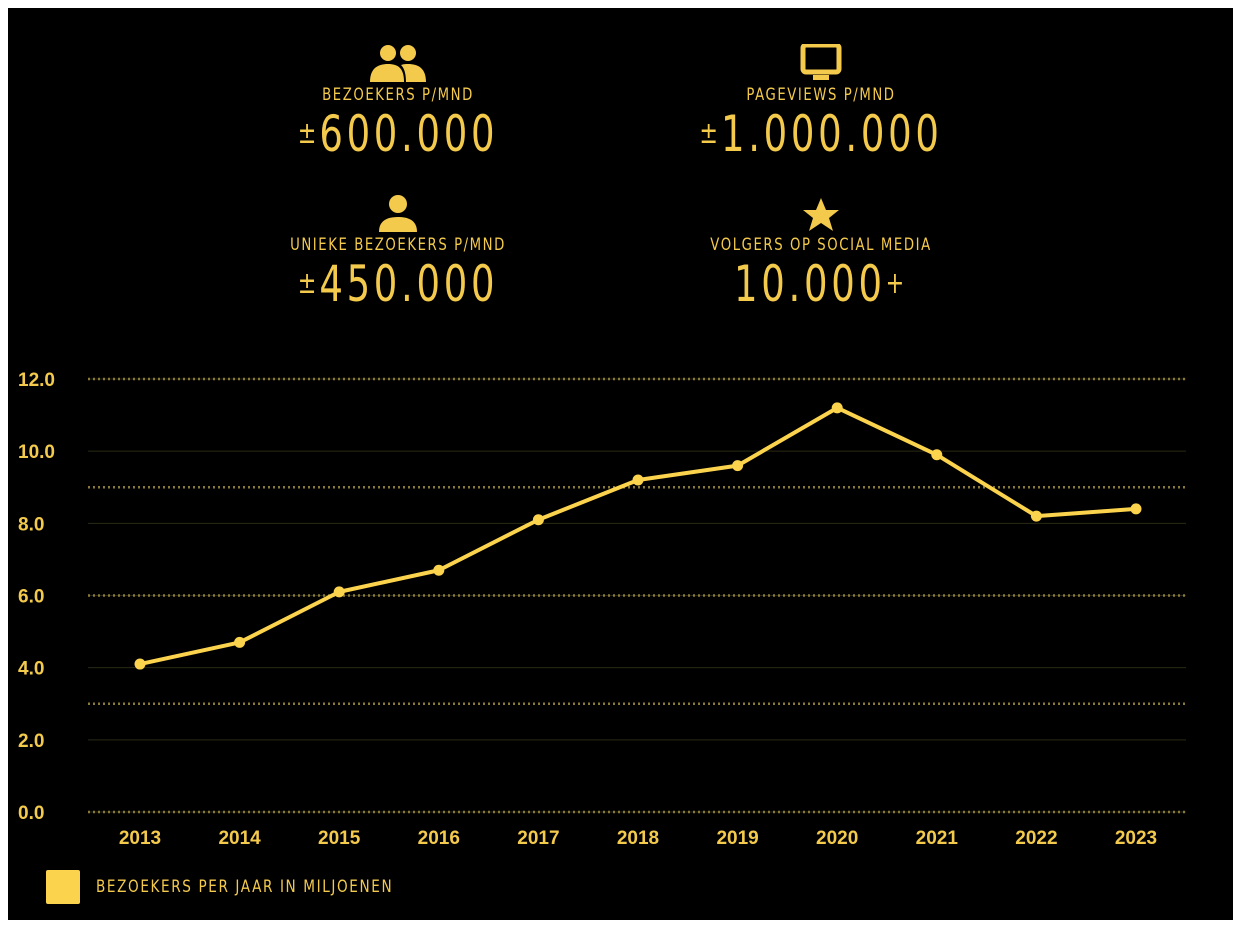 This screenshot has height=928, width=1241. What do you see at coordinates (398, 213) in the screenshot?
I see `user-icon` at bounding box center [398, 213].